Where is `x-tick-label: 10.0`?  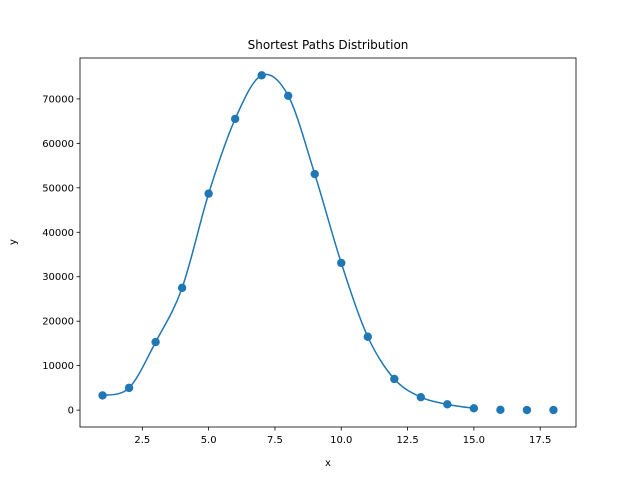
x-tick-label: 10.0 is located at coordinates (341, 440).